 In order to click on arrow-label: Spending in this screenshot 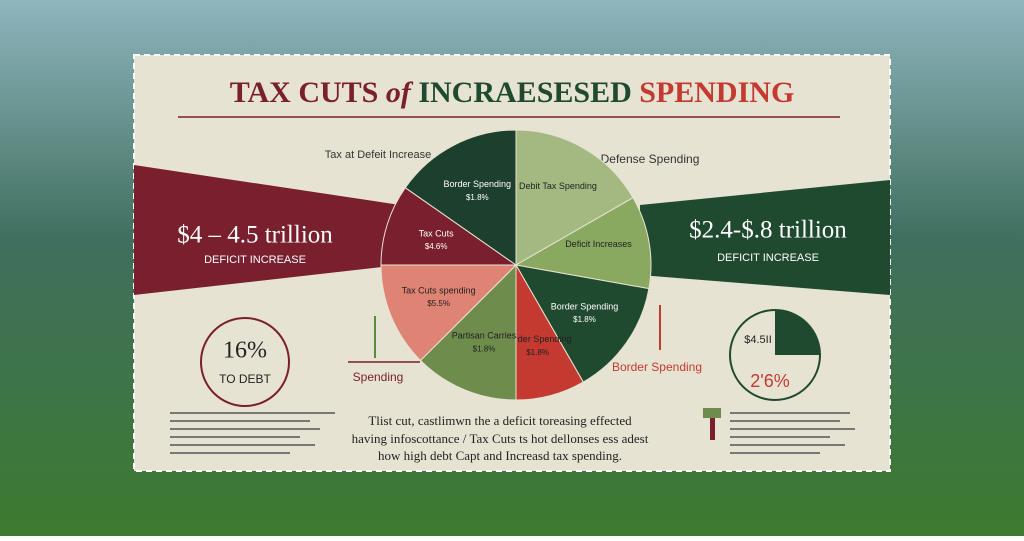, I will do `click(378, 377)`.